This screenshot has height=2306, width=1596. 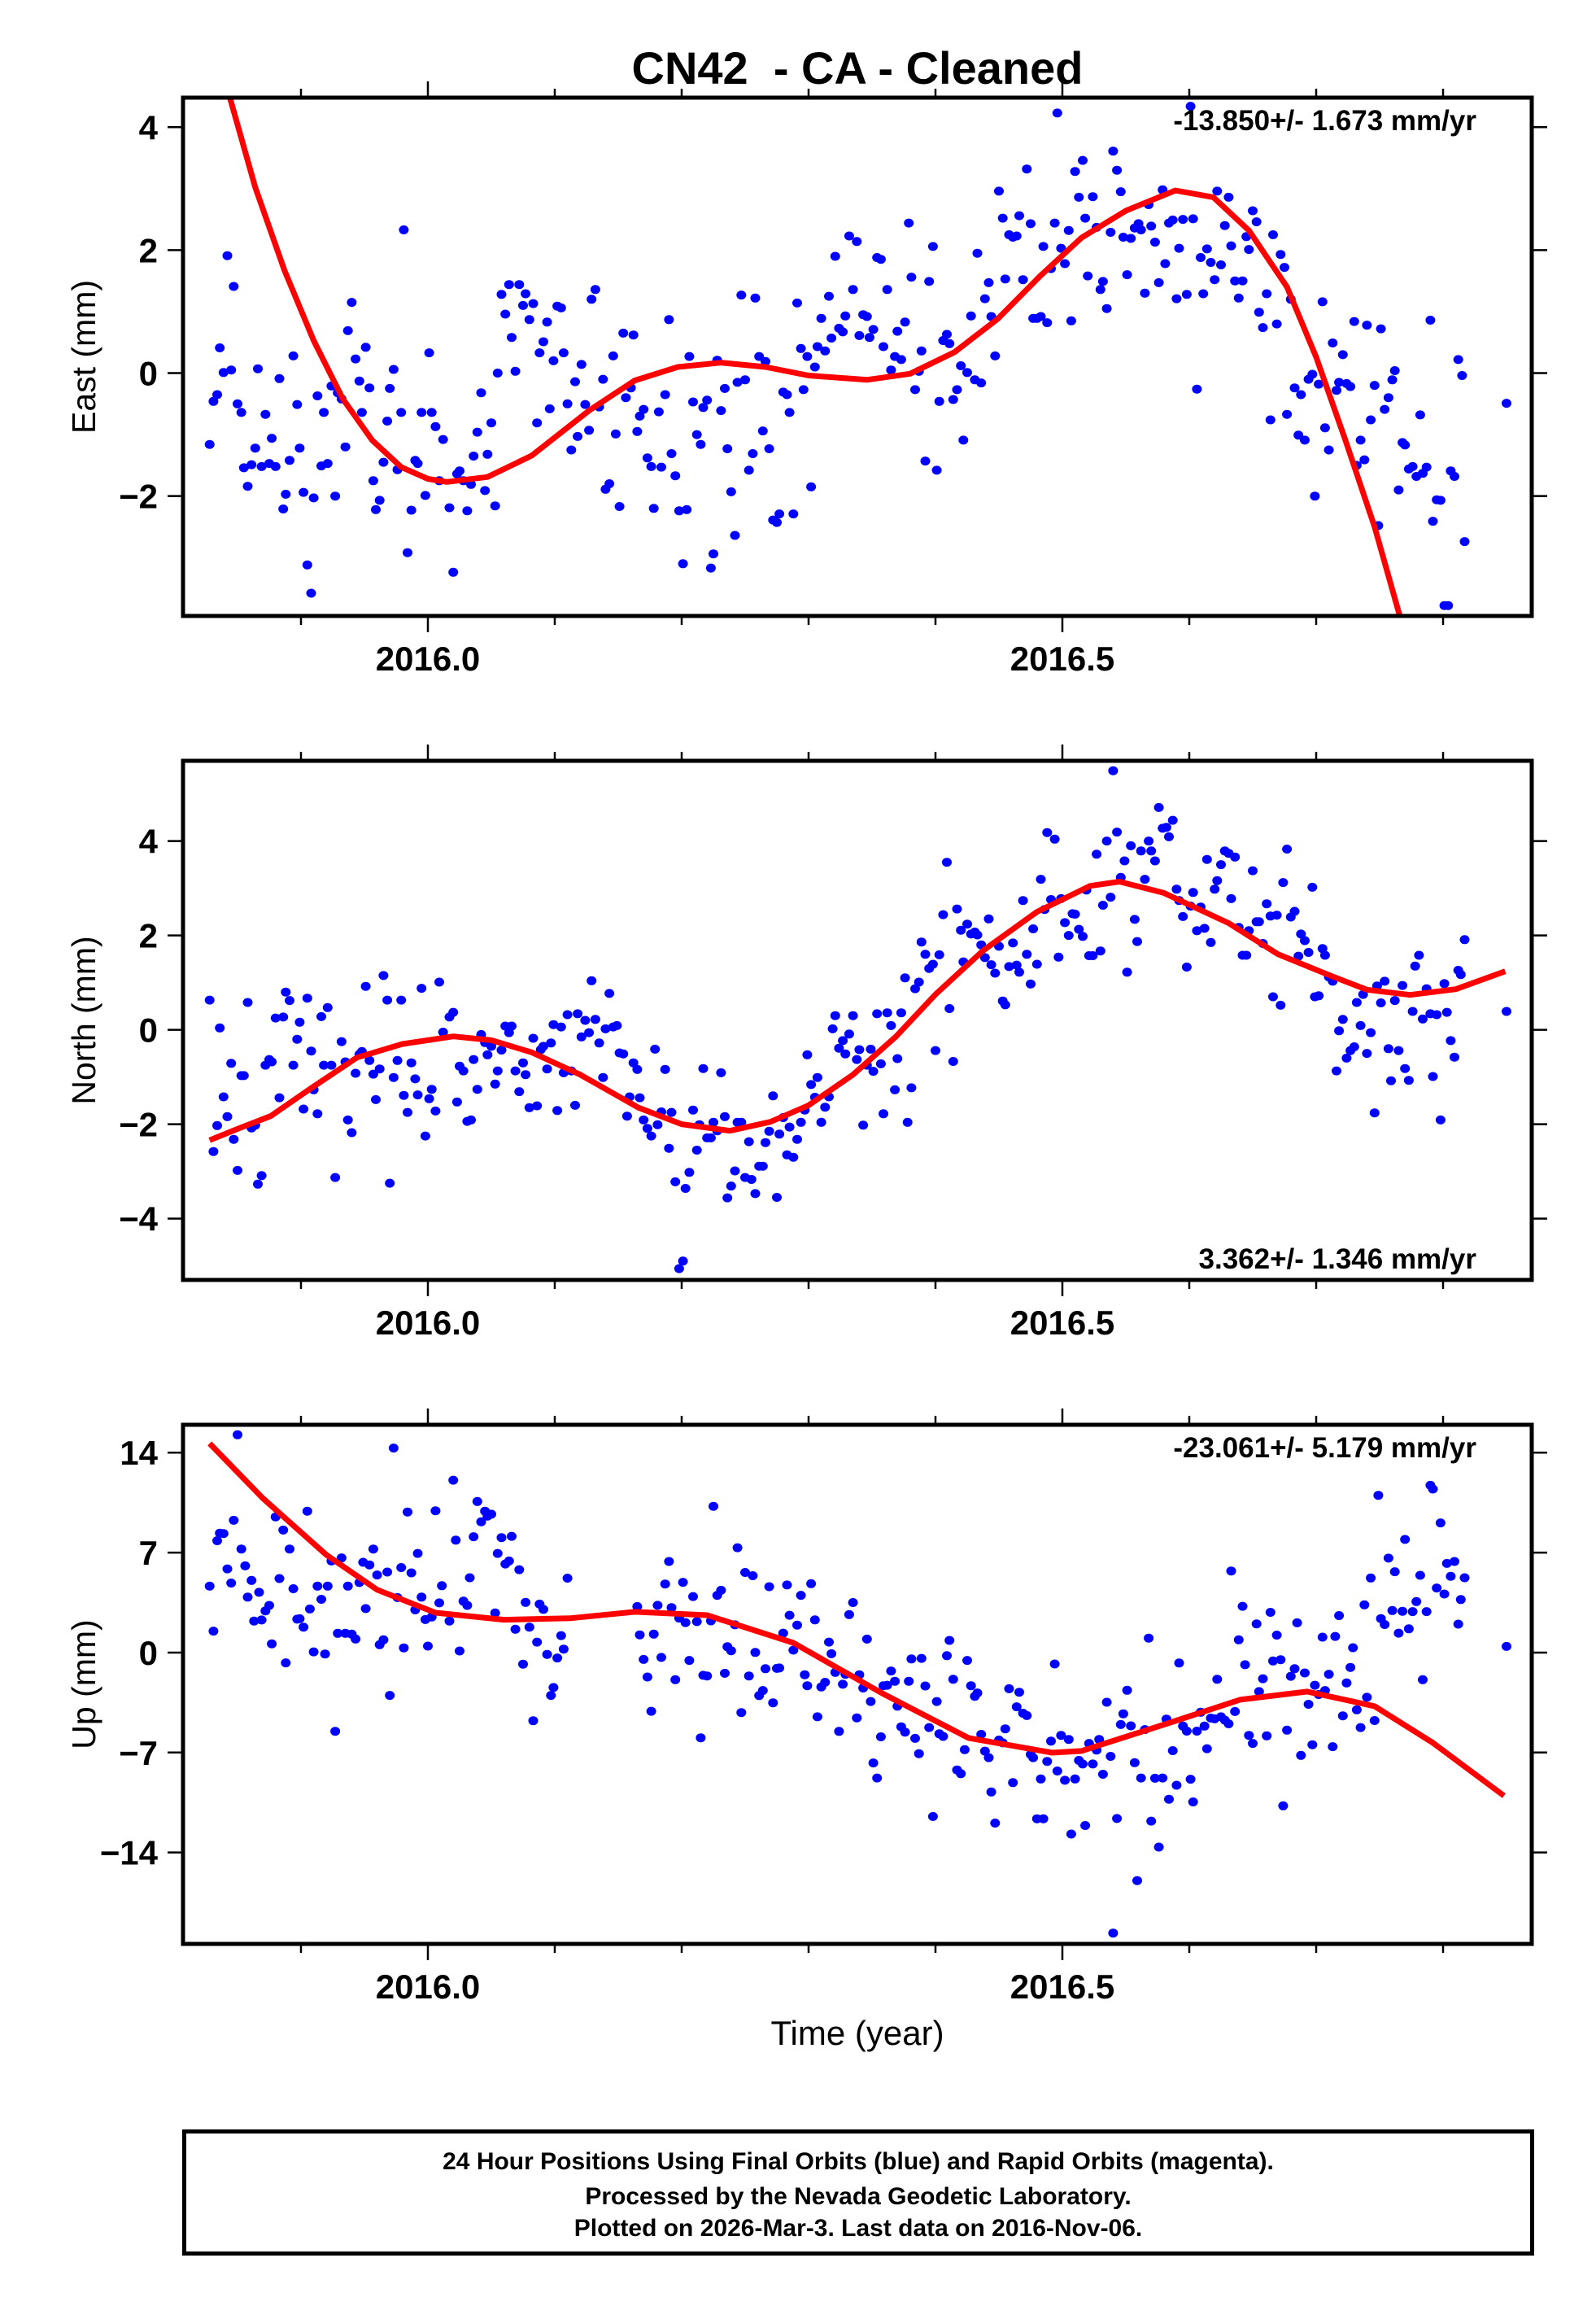 I want to click on north-fit-group, so click(x=857, y=1011).